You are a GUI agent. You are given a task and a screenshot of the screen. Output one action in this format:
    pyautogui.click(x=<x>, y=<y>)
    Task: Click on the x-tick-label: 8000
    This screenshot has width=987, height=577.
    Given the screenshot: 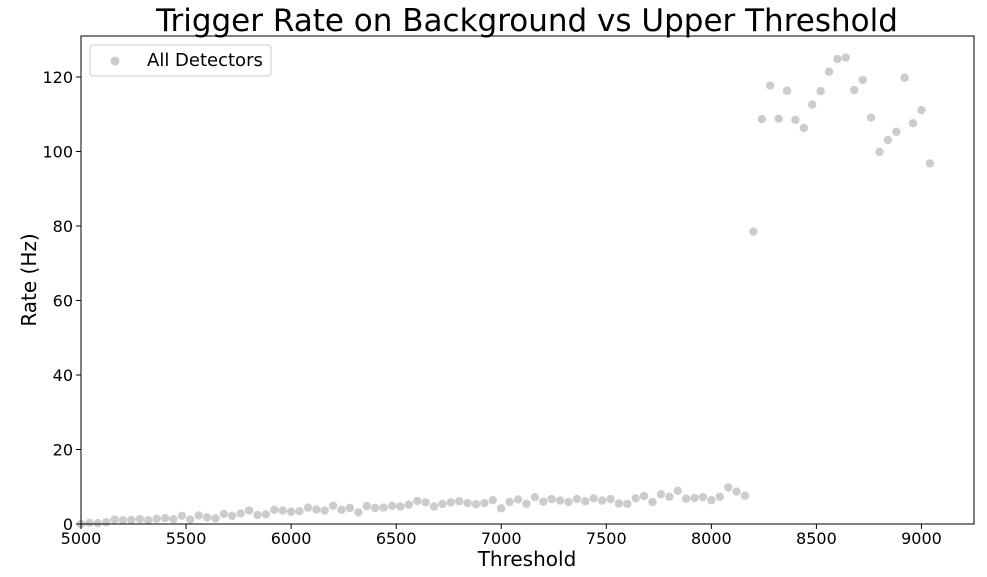 What is the action you would take?
    pyautogui.click(x=711, y=538)
    